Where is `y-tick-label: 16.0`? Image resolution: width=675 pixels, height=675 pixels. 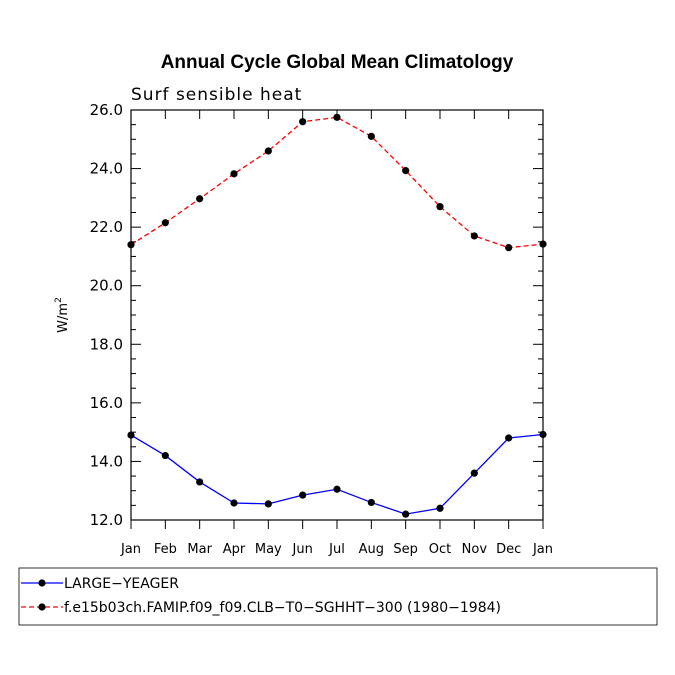 y-tick-label: 16.0 is located at coordinates (106, 403).